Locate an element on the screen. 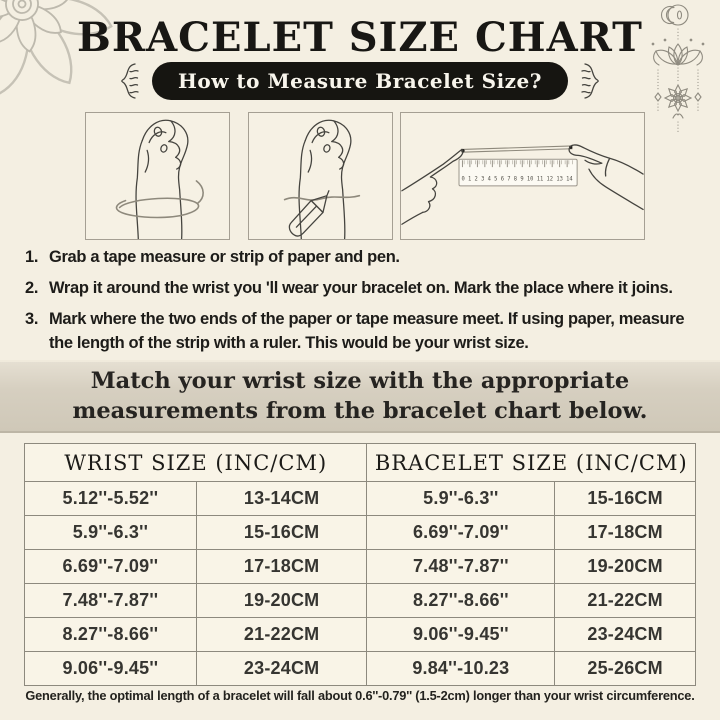 This screenshot has height=720, width=720. table-cell: 13-14CM is located at coordinates (281, 498).